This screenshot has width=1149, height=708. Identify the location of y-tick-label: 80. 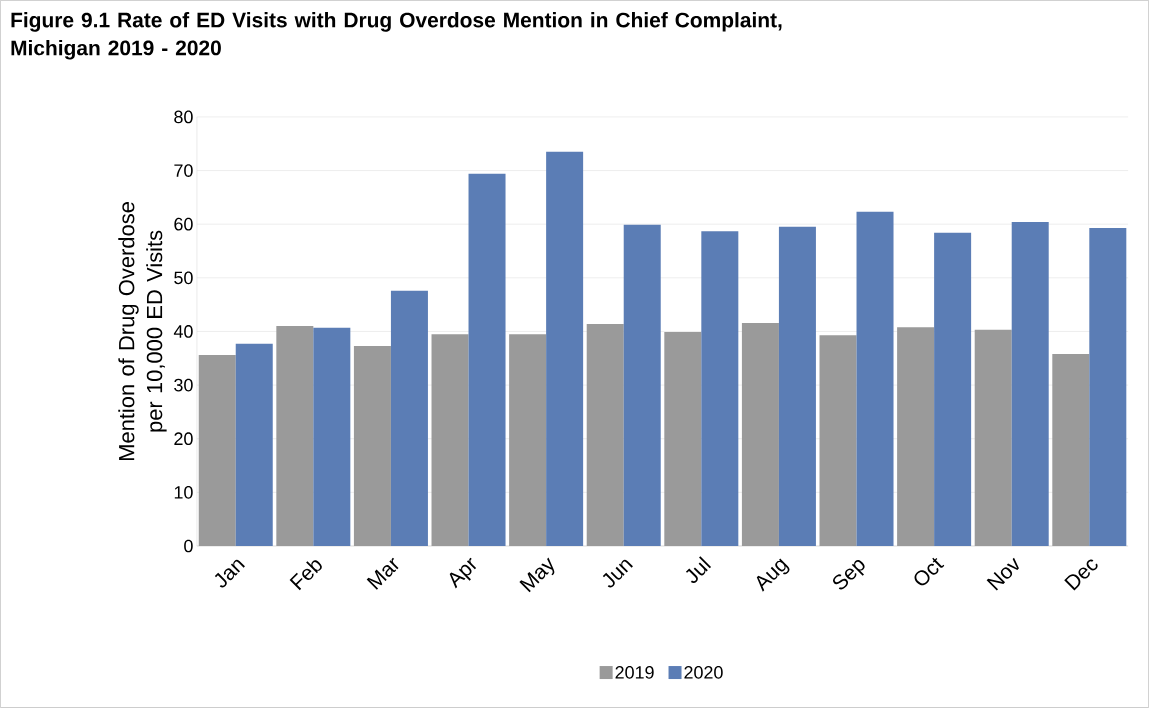
(183, 117).